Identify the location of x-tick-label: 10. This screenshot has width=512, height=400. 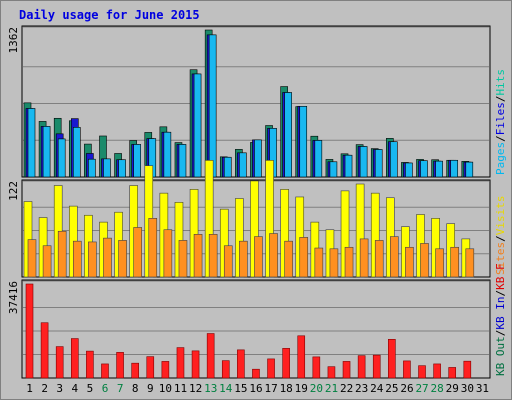
(165, 388).